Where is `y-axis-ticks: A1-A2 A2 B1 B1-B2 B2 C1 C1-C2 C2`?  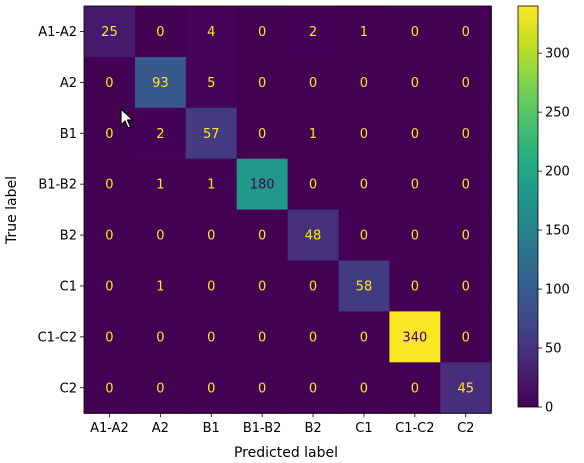
y-axis-ticks: A1-A2 A2 B1 B1-B2 B2 C1 C1-C2 C2 is located at coordinates (61, 210).